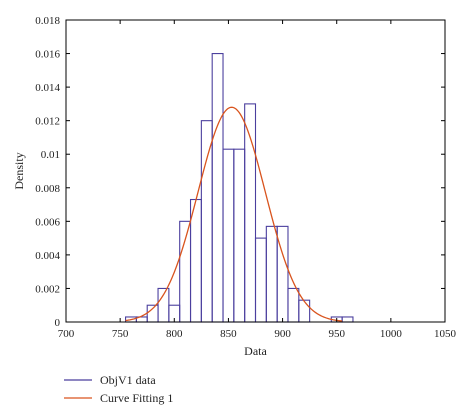 The width and height of the screenshot is (474, 418). I want to click on y-tick-label-0.016: 0.016, so click(47, 55).